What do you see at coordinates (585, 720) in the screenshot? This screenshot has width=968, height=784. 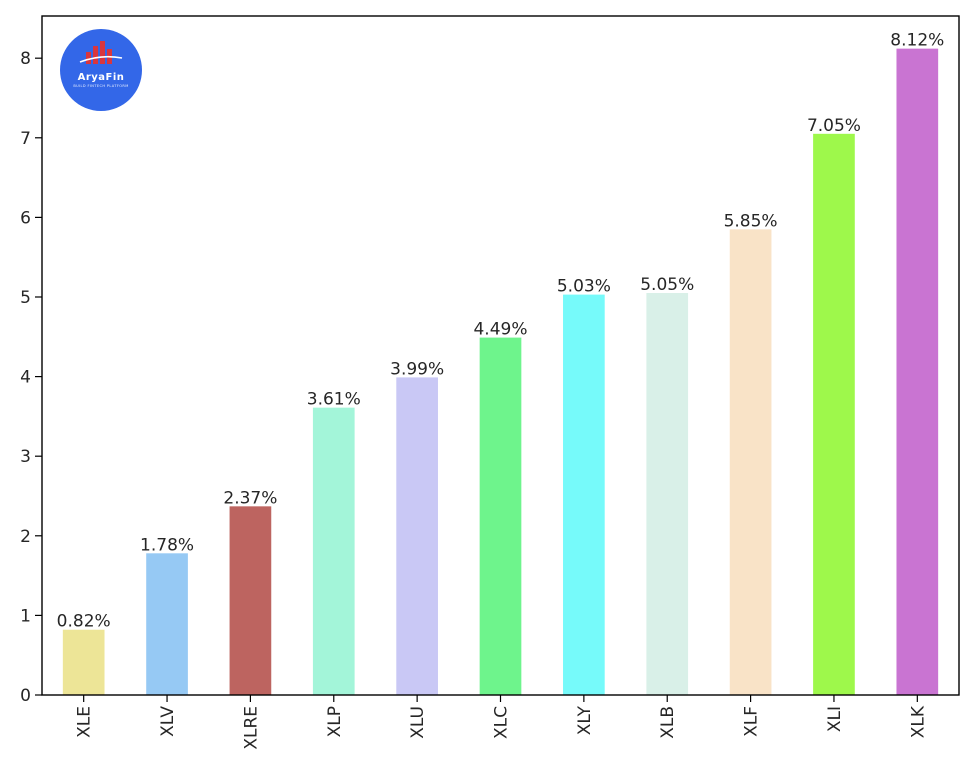 I see `x-tick-label-xly: XLY` at bounding box center [585, 720].